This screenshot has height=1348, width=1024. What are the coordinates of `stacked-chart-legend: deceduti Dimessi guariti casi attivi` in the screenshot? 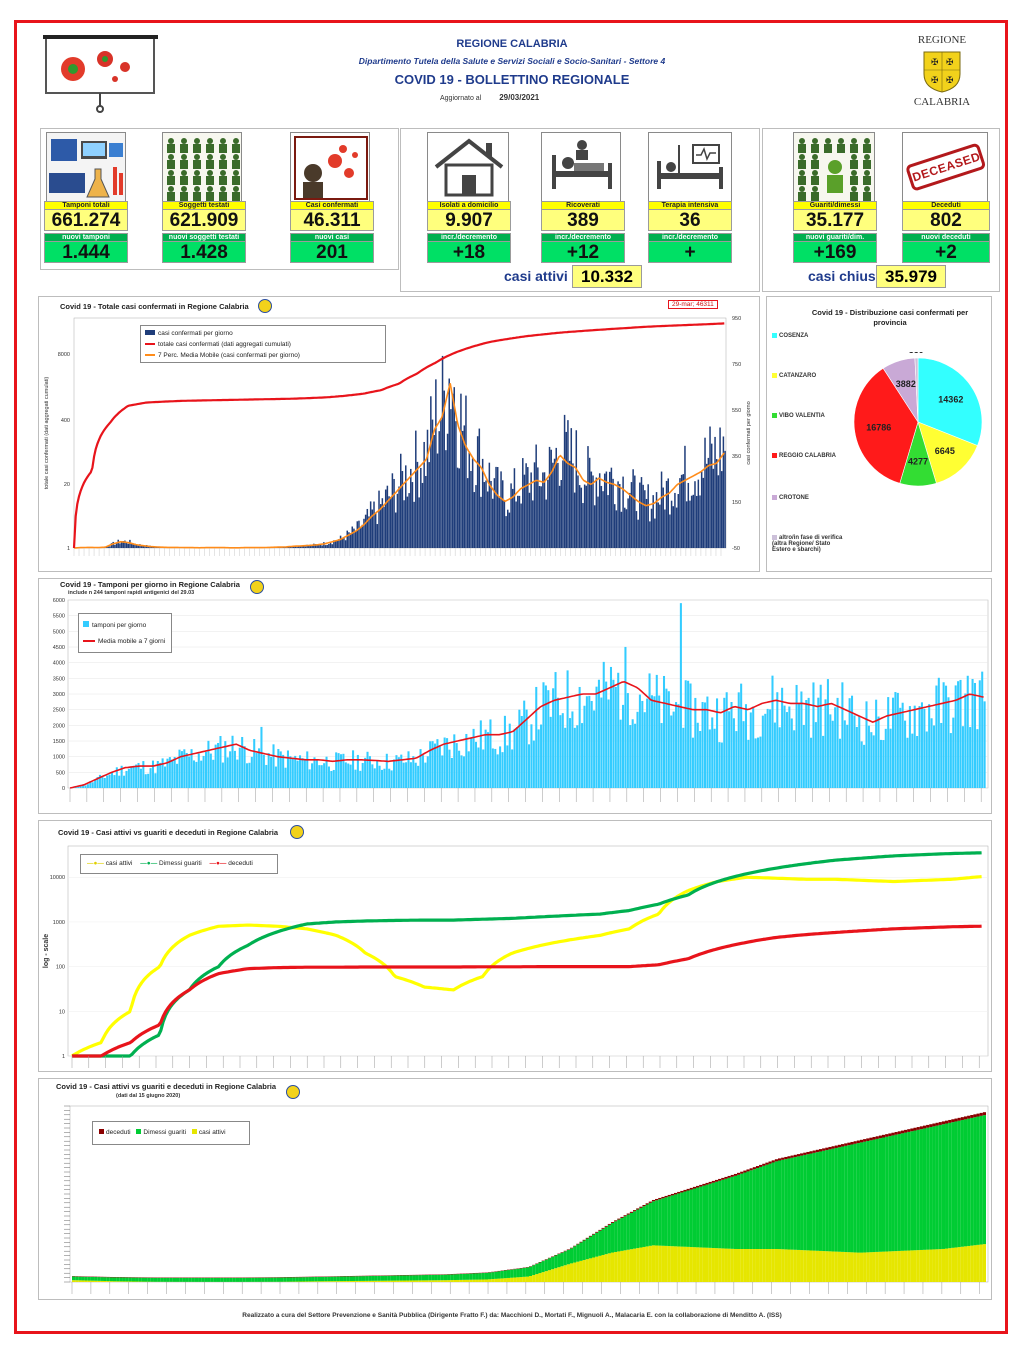 It's located at (171, 1133).